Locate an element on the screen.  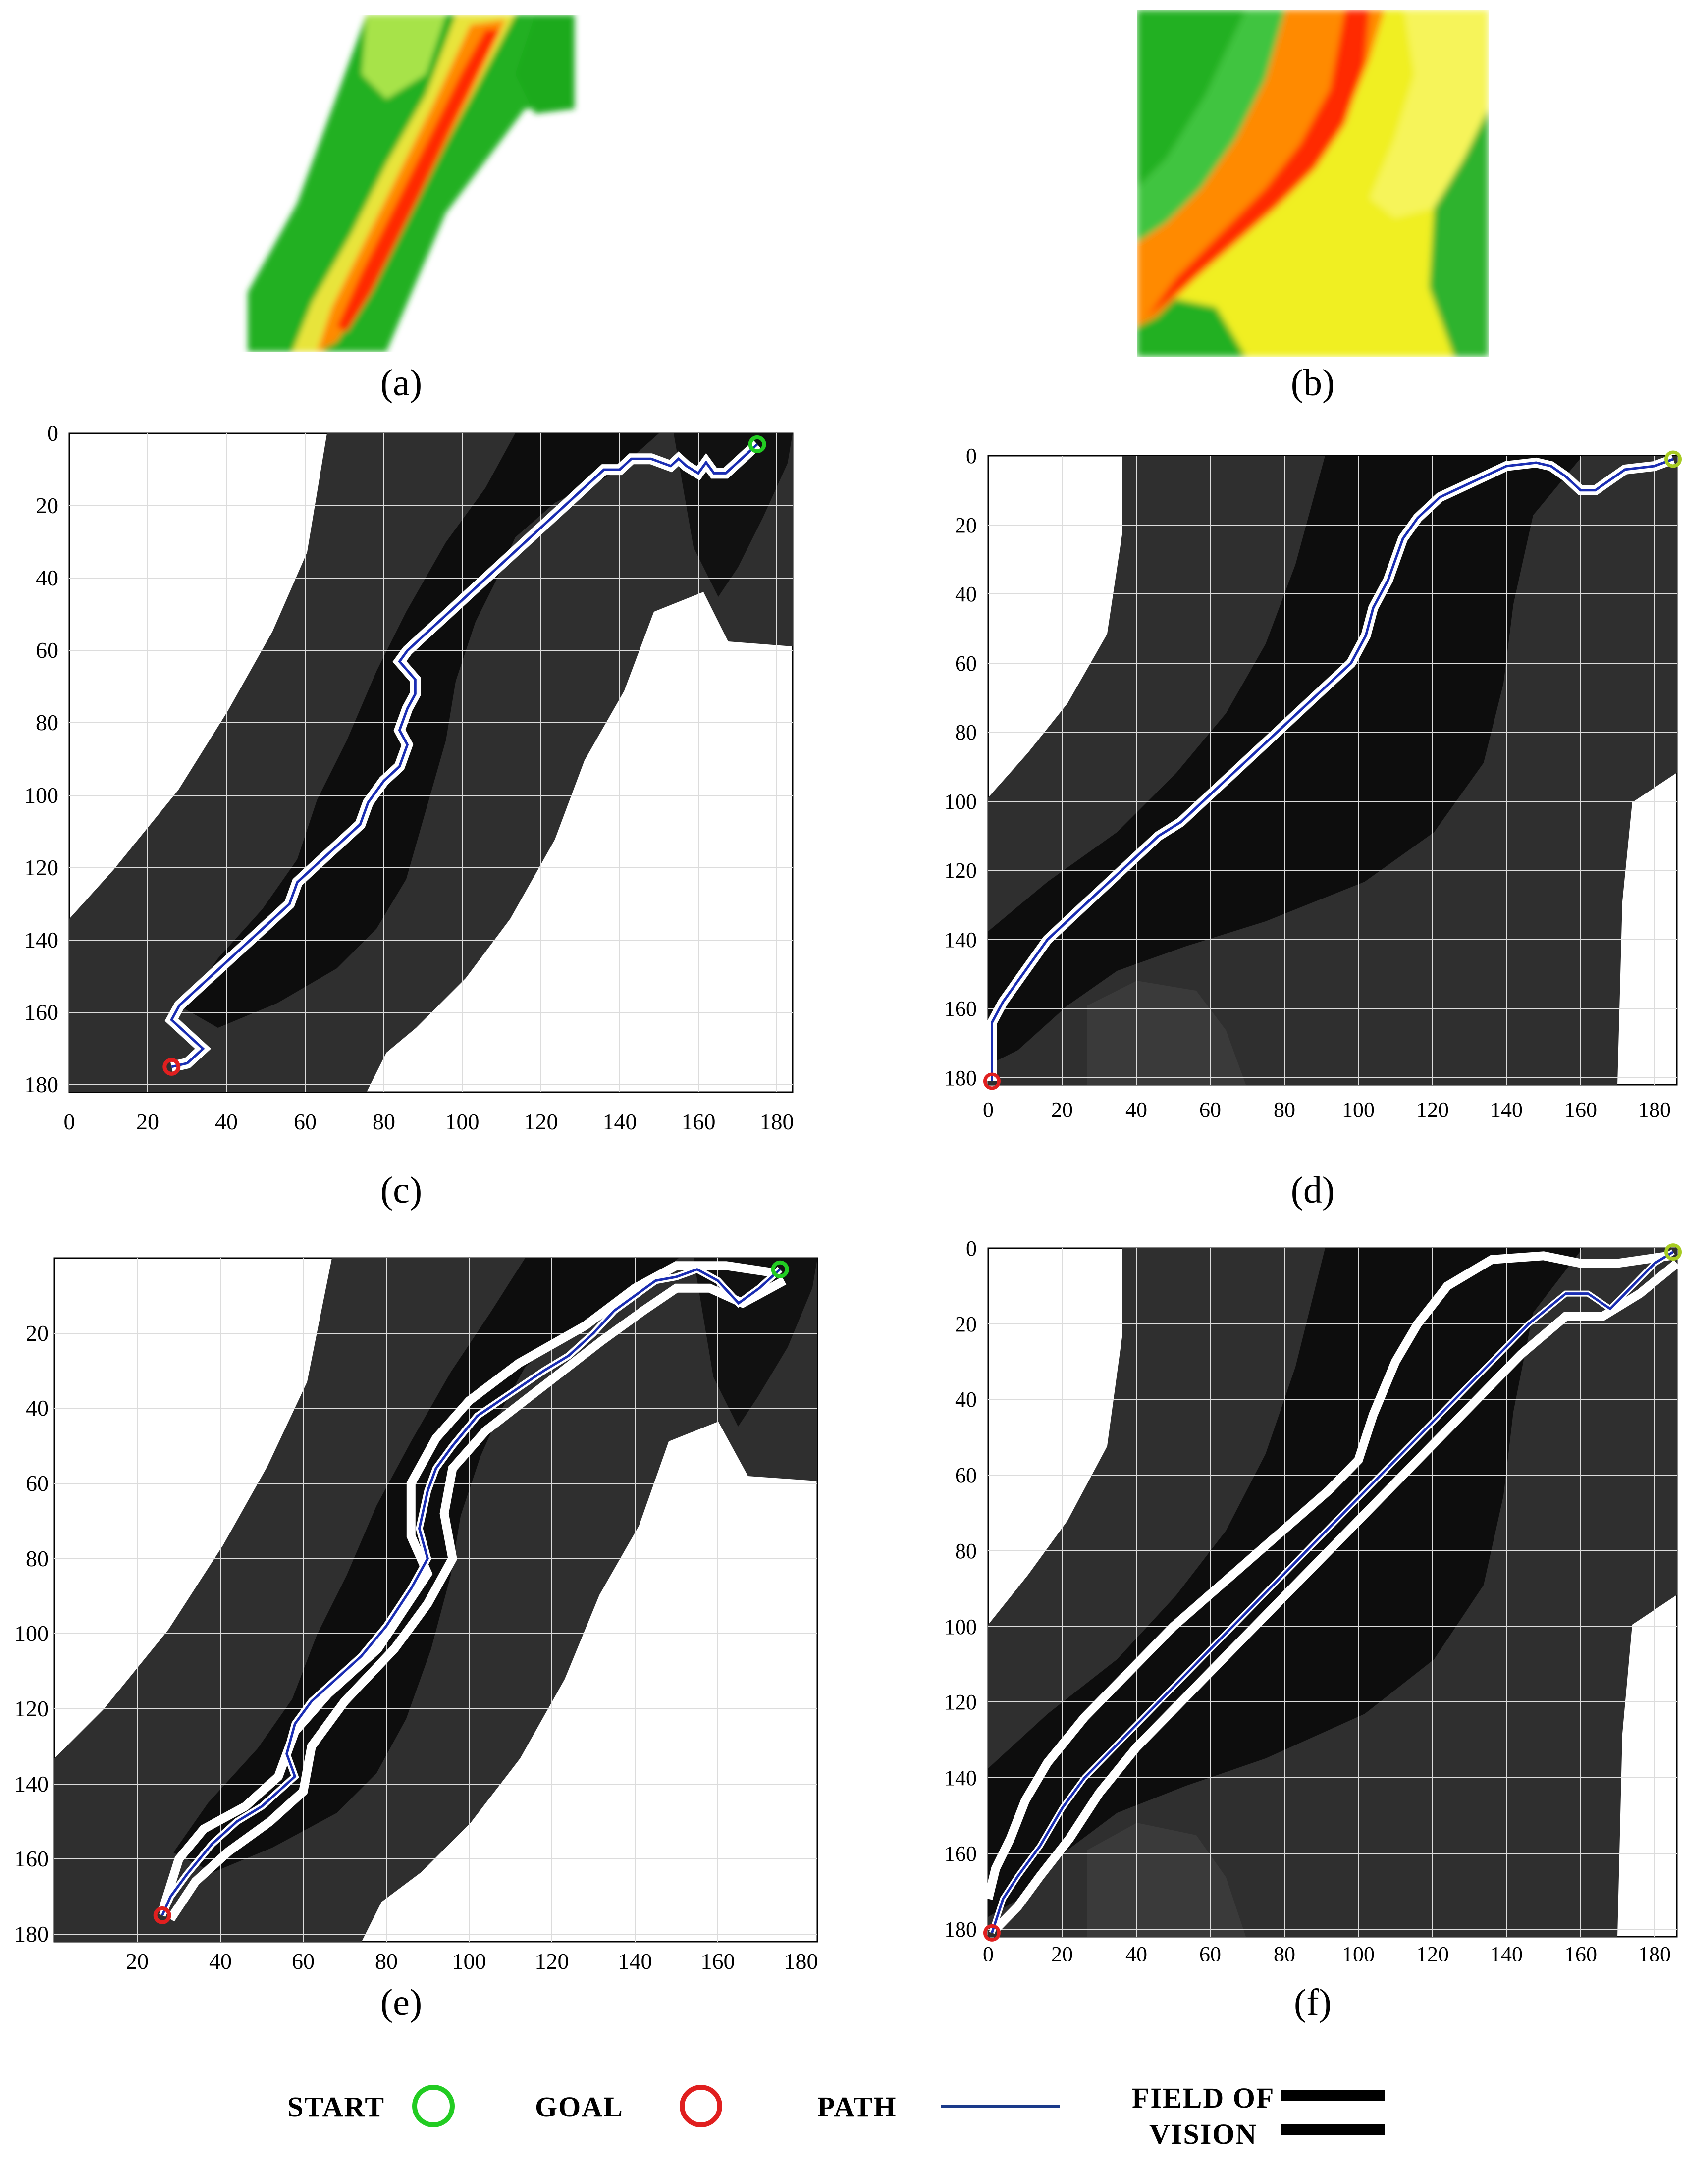
map-e-ytick: 20 is located at coordinates (37, 1333).